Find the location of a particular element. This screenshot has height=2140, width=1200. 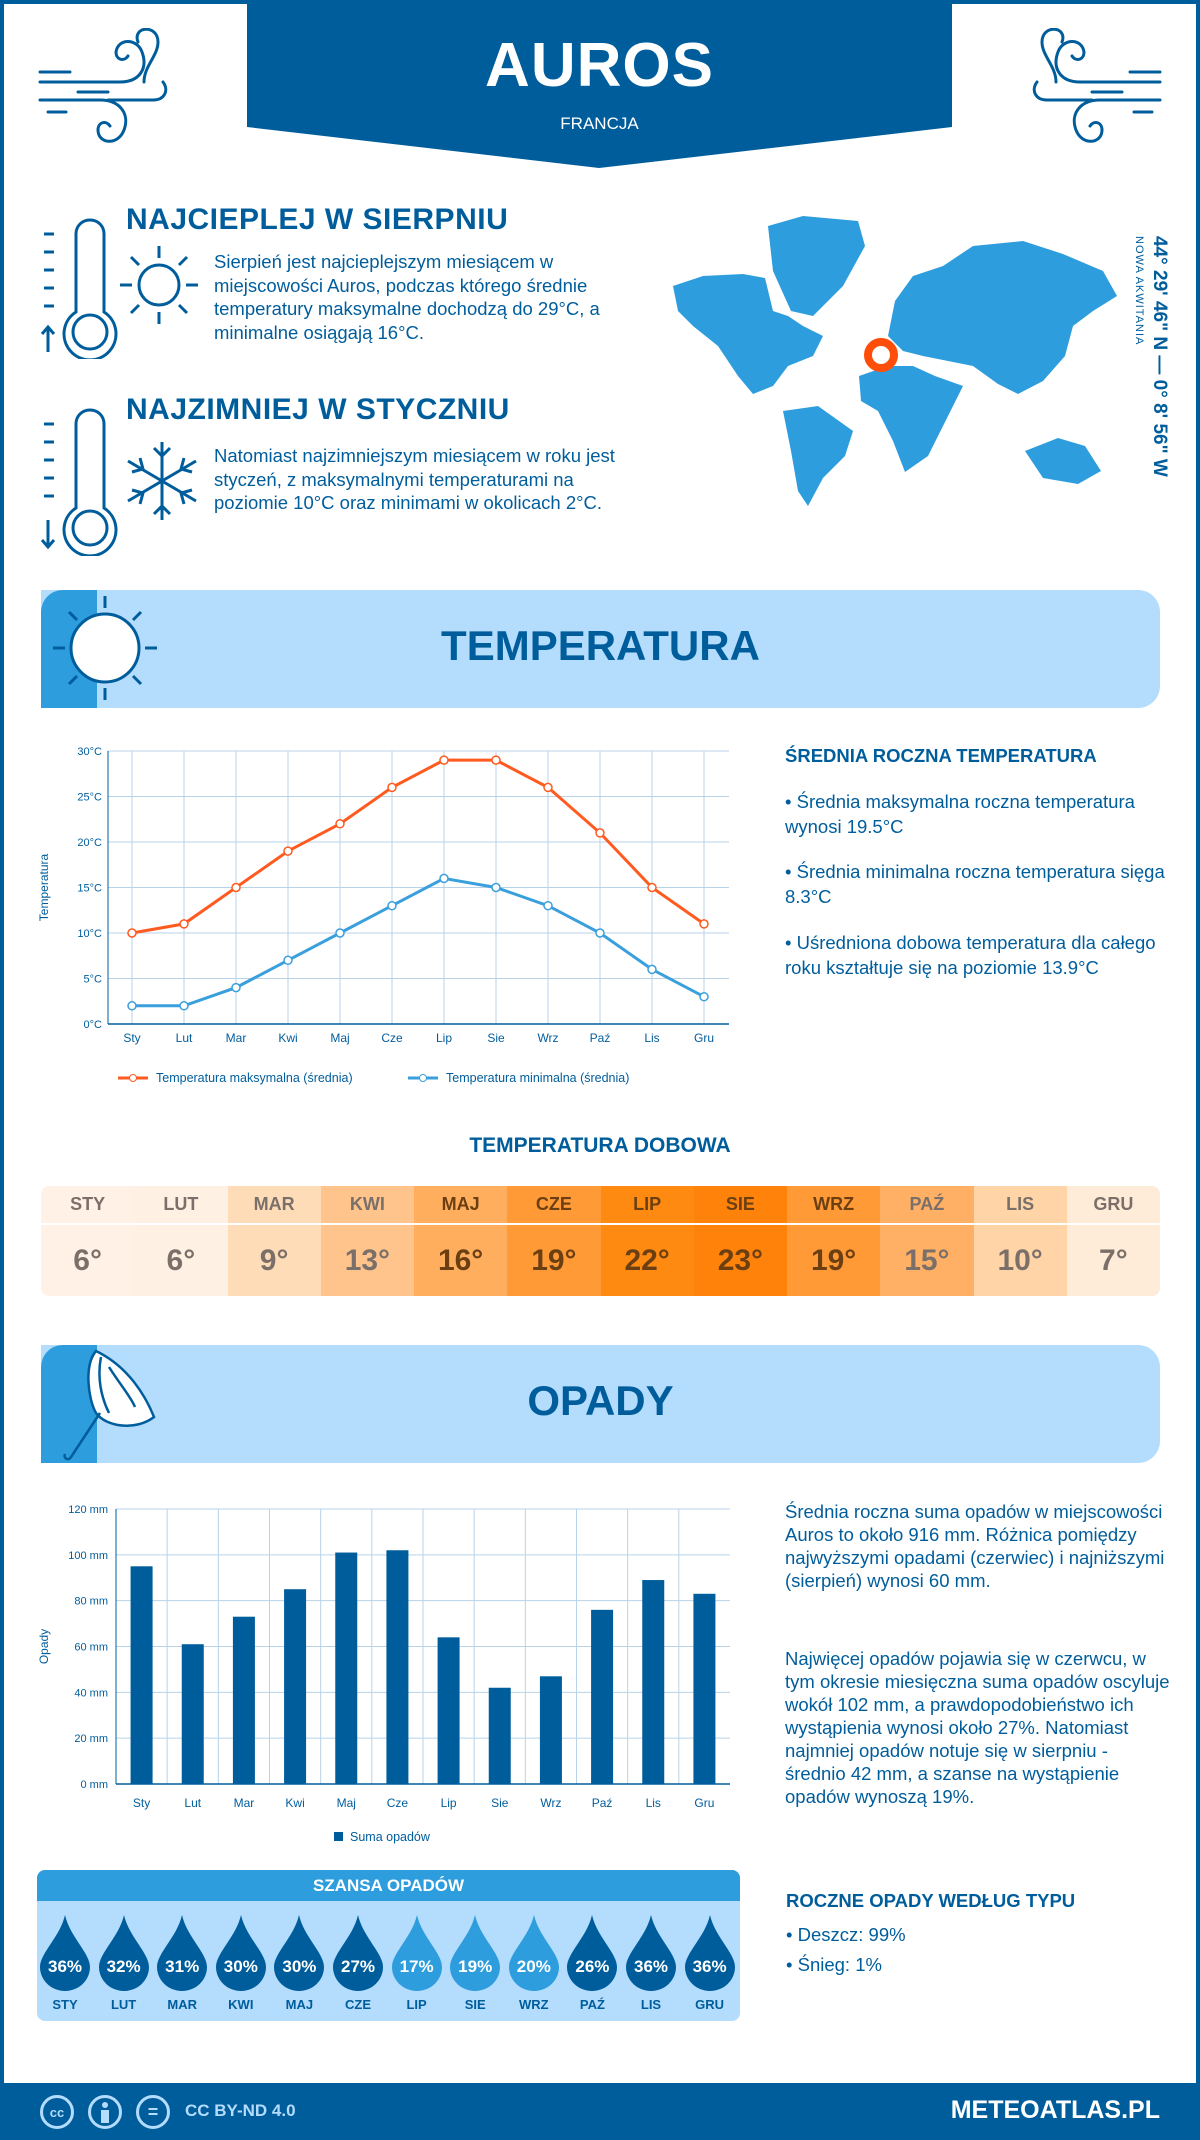

daily-temp-cell: PAŹ 15° is located at coordinates (927, 1241).